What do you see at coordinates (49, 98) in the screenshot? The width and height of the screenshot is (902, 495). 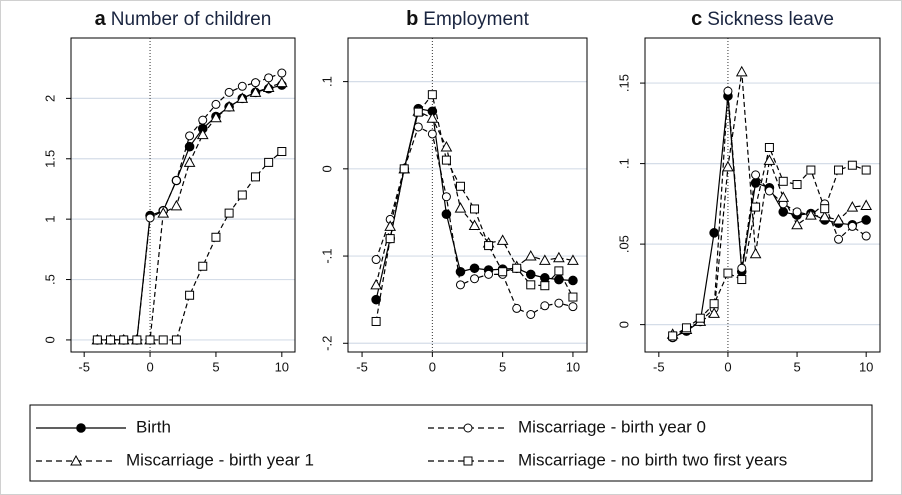 I see `y-tick-label: 2` at bounding box center [49, 98].